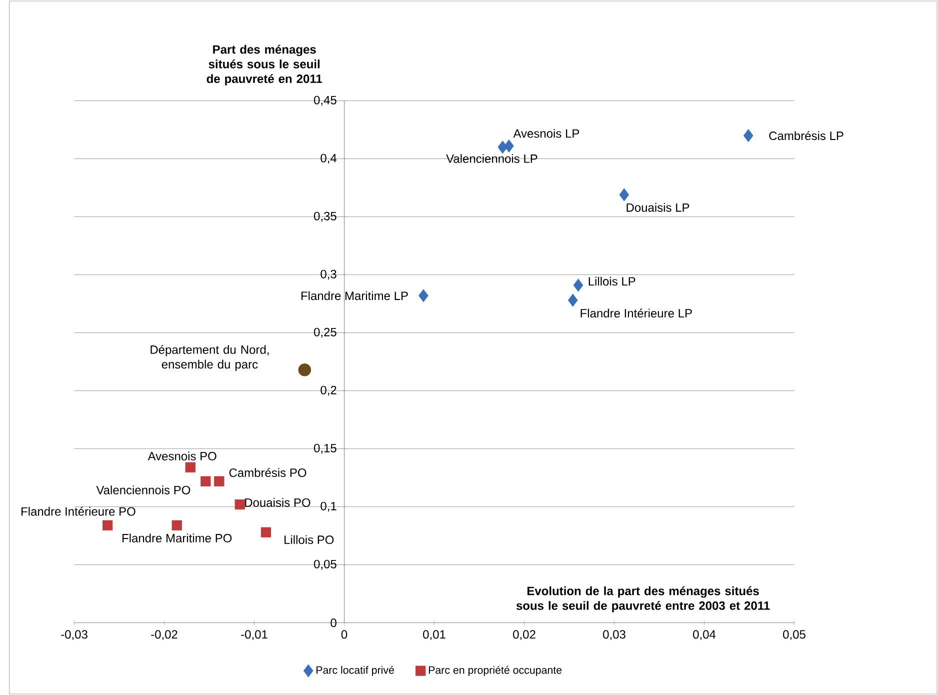 The height and width of the screenshot is (695, 938). Describe the element at coordinates (325, 333) in the screenshot. I see `y-tick-label: 0,25` at that location.